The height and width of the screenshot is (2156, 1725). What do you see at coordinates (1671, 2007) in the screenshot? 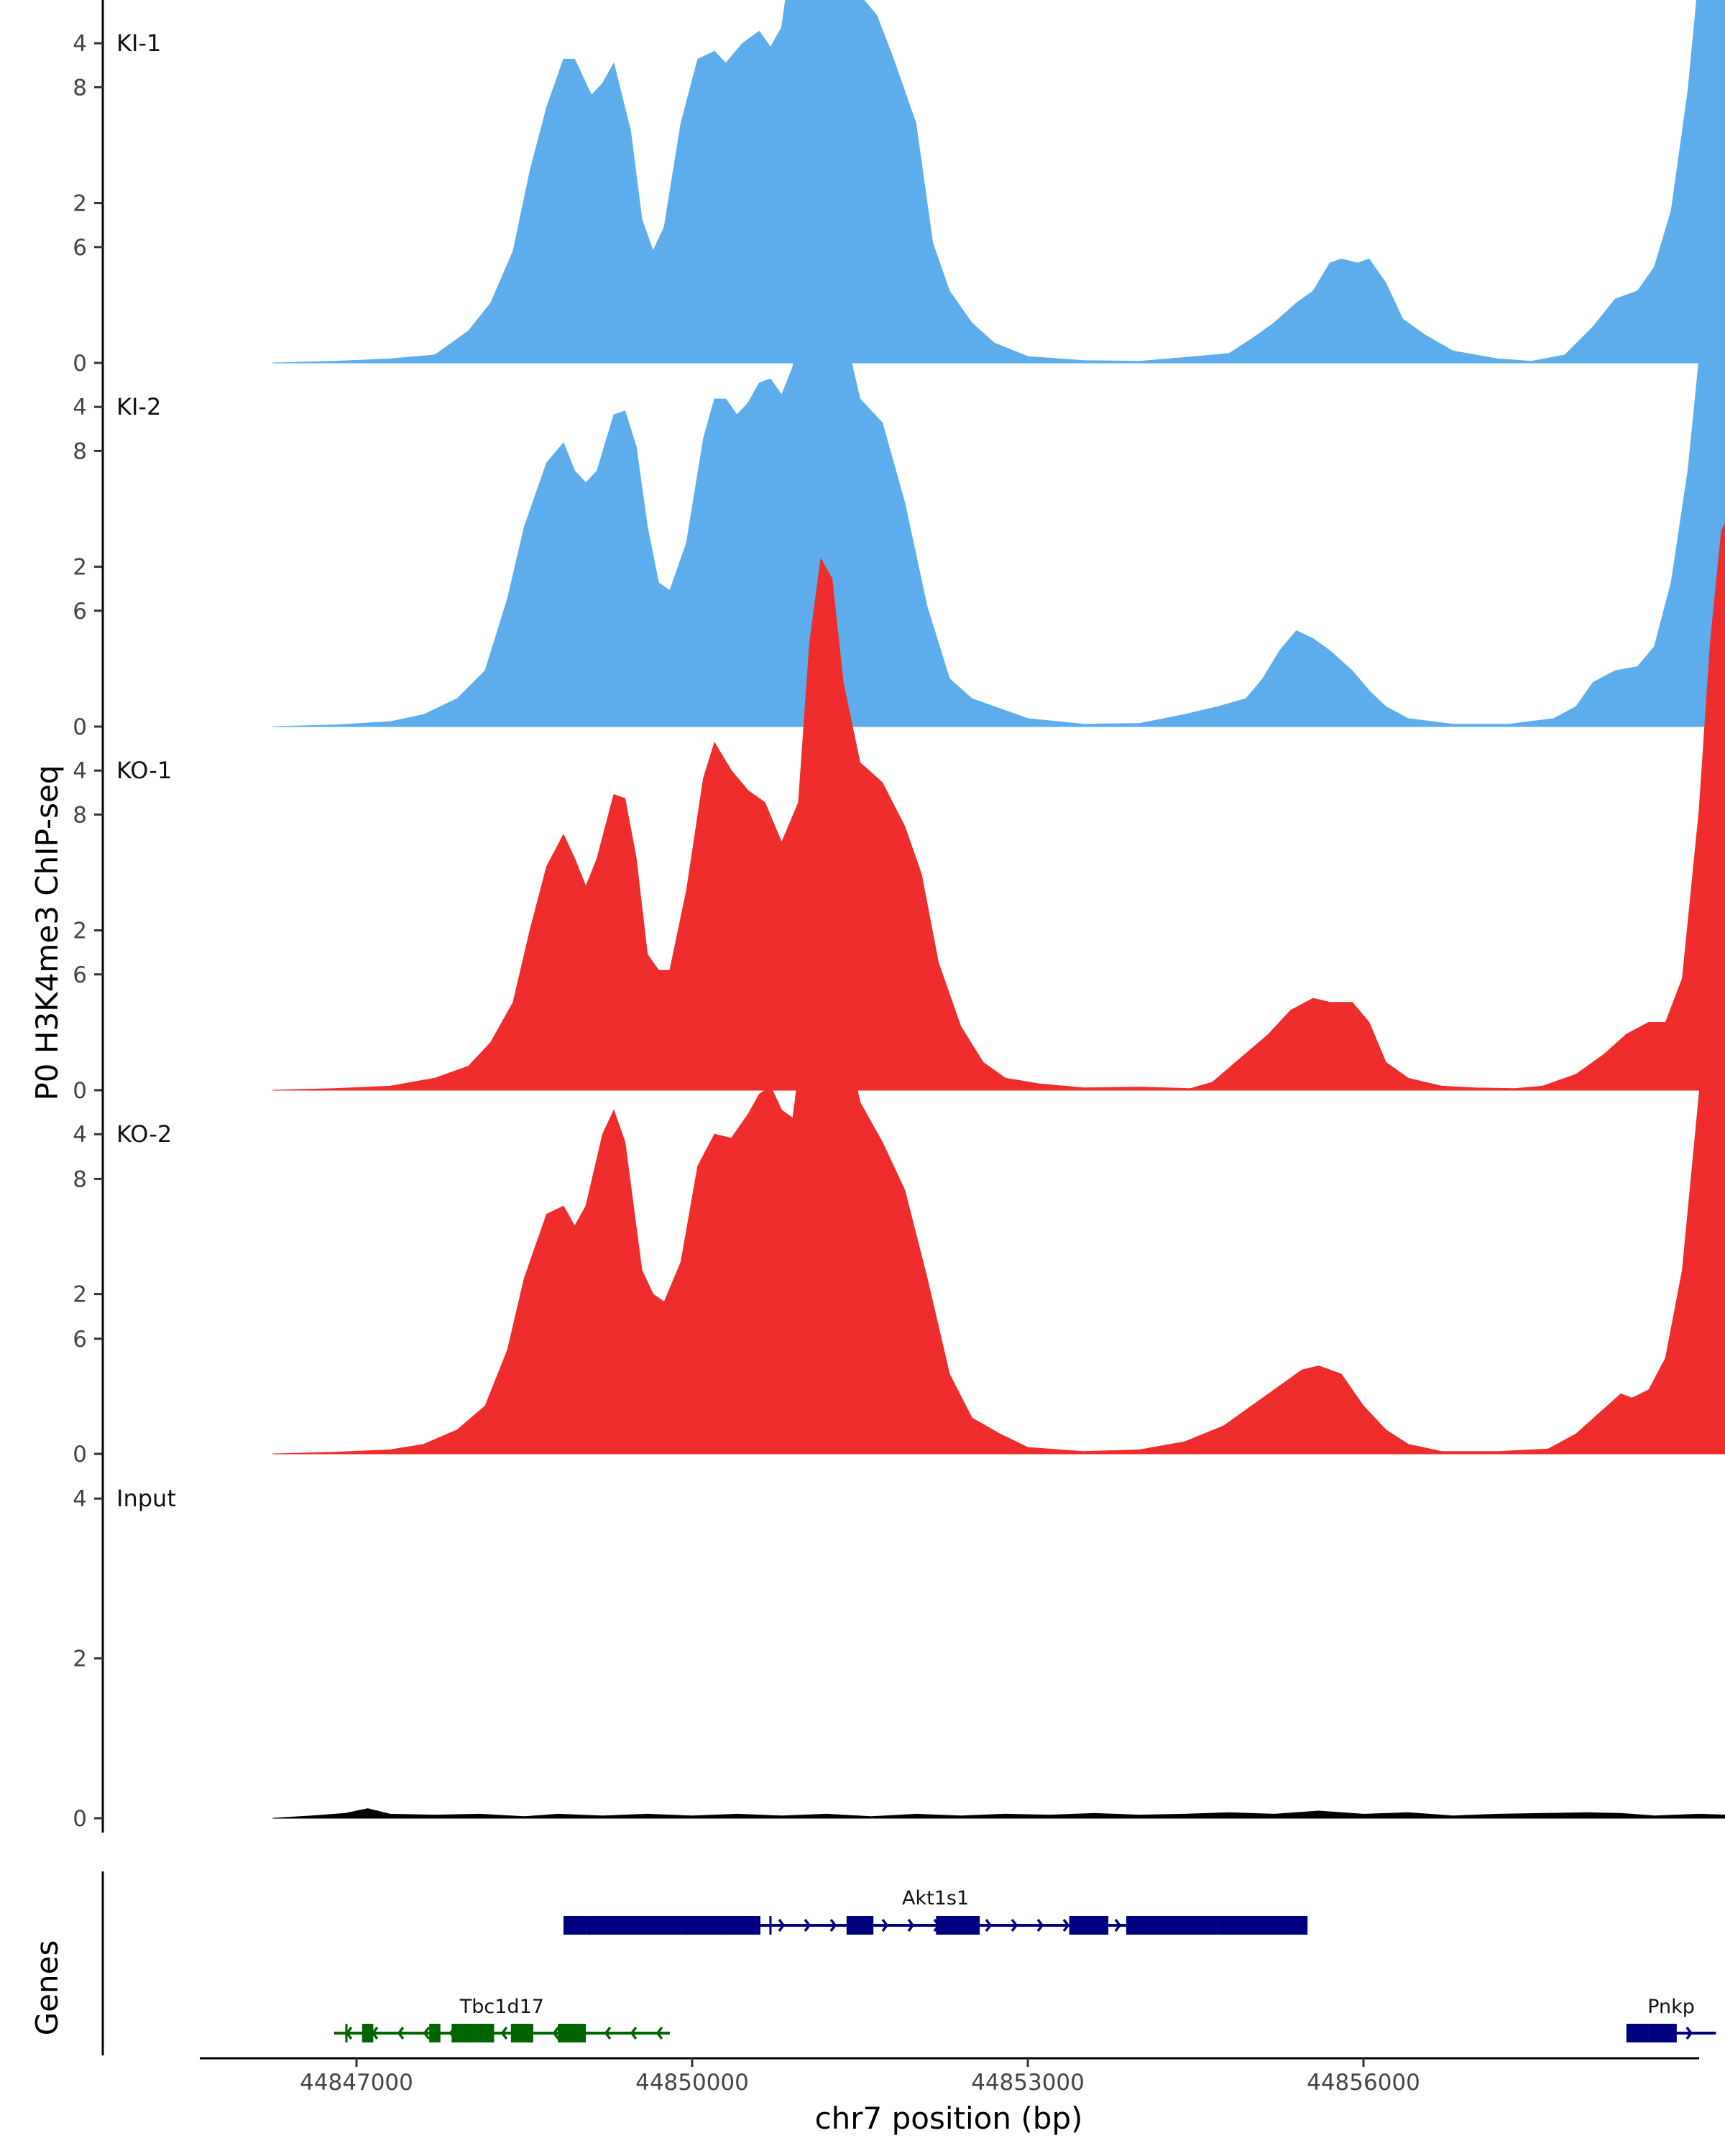
I see `gene-label: Pnkp` at bounding box center [1671, 2007].